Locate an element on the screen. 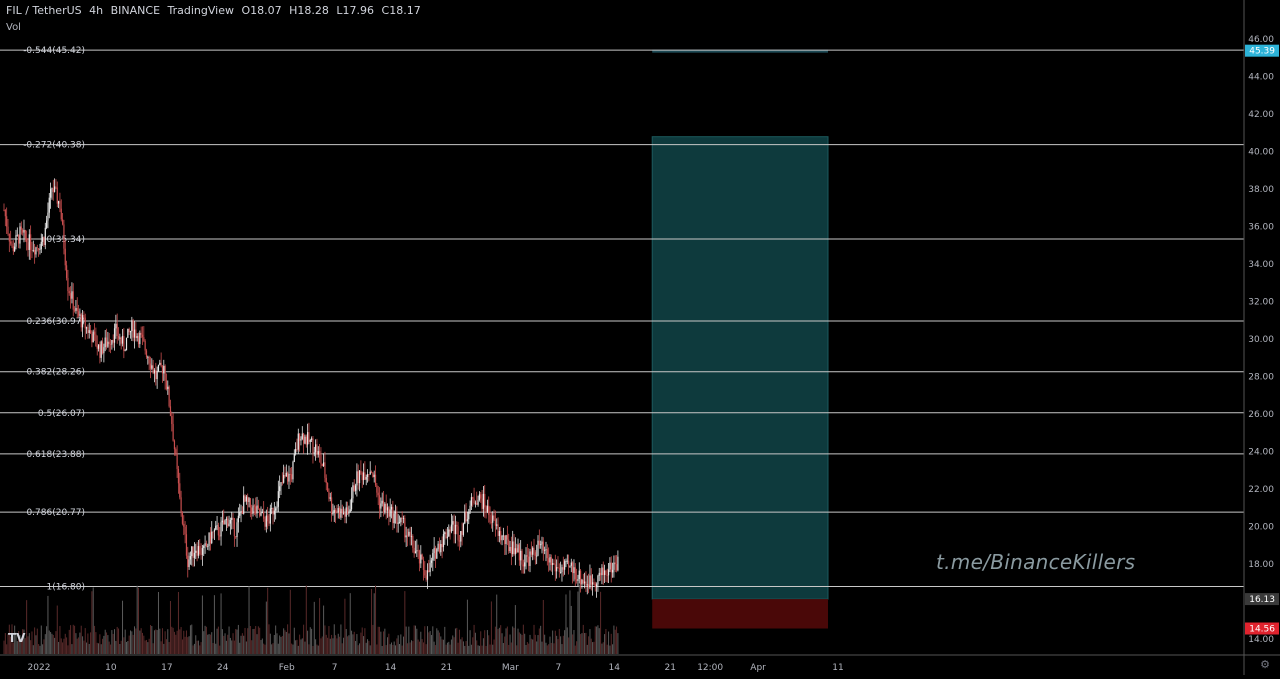 Image resolution: width=1280 pixels, height=679 pixels. x-tick-label: Mar is located at coordinates (510, 668).